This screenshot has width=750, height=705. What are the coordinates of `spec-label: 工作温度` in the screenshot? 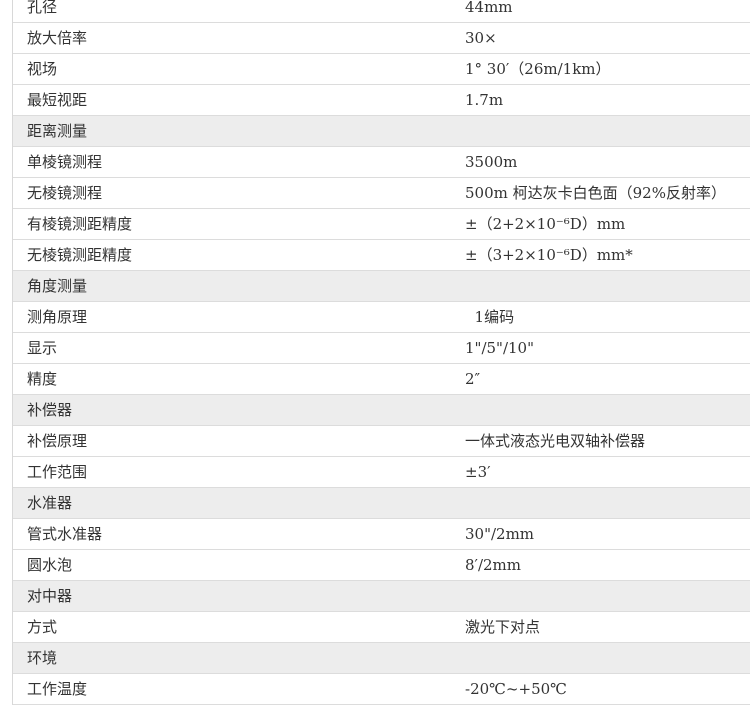 It's located at (57, 689).